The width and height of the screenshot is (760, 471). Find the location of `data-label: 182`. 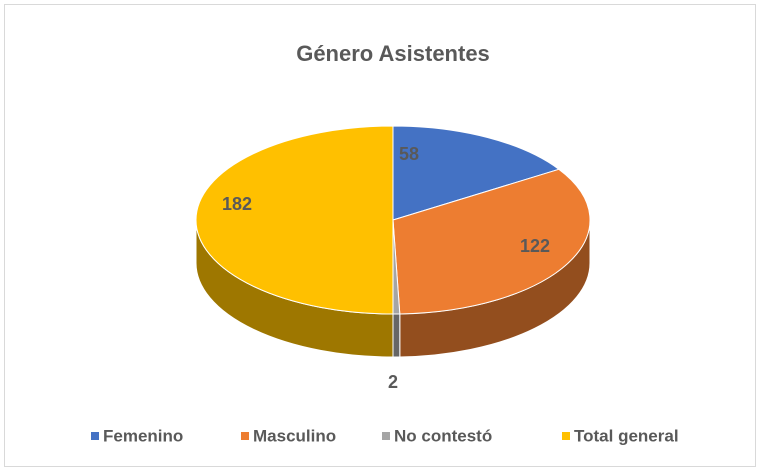

data-label: 182 is located at coordinates (237, 204).